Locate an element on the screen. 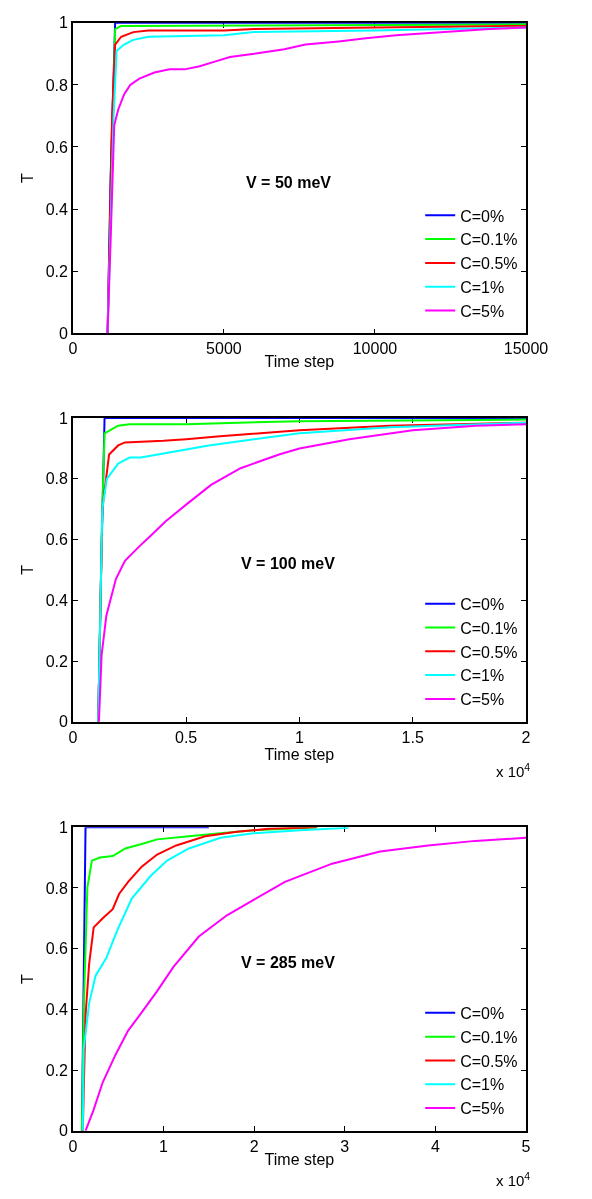 This screenshot has height=1199, width=592. x-tick-label: 10000 is located at coordinates (375, 349).